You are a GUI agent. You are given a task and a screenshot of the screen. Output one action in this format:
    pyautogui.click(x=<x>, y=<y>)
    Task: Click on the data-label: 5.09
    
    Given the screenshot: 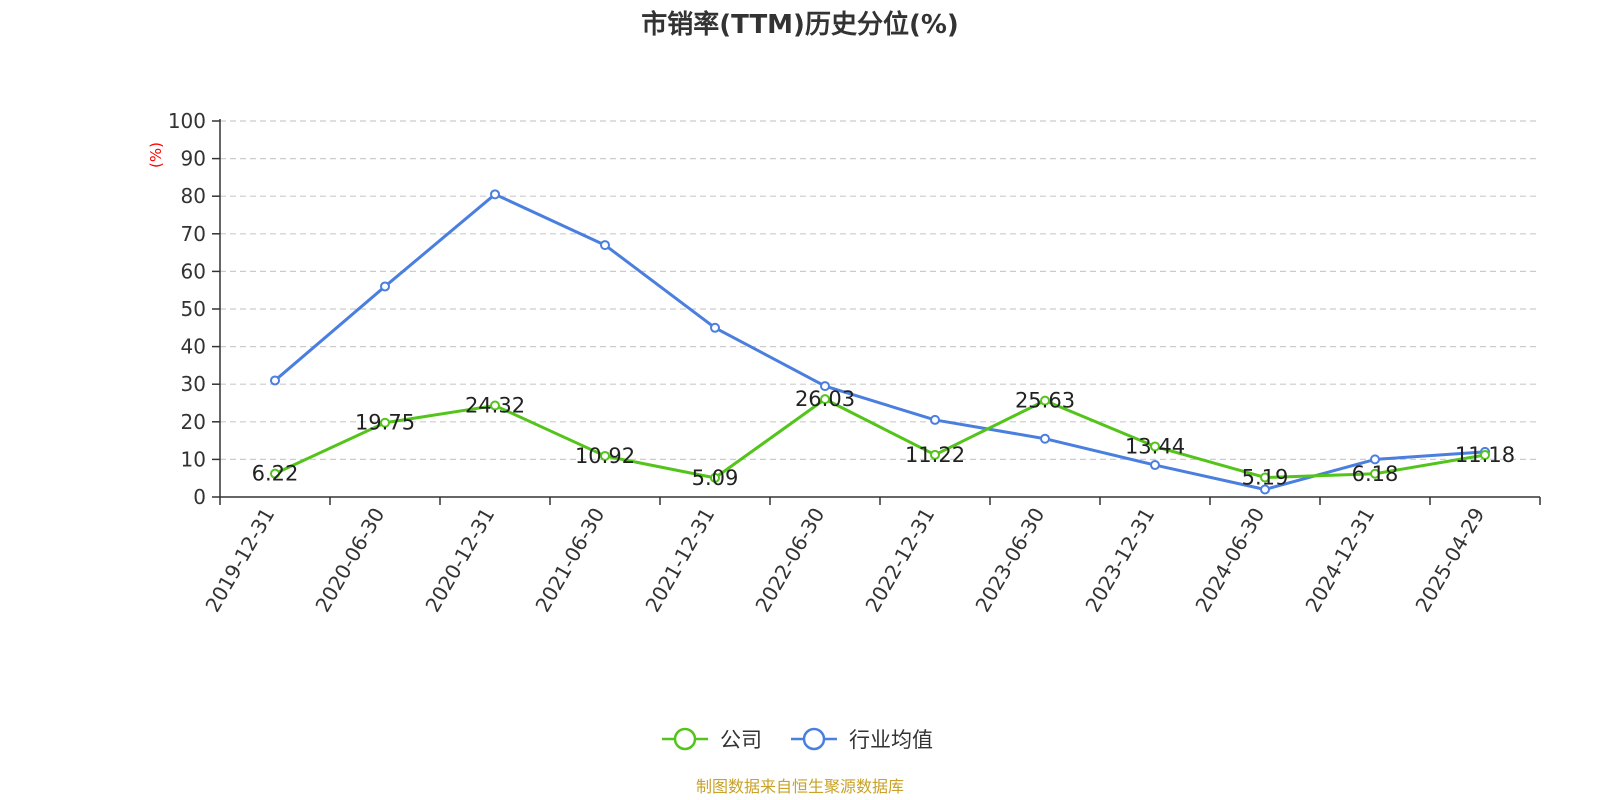 What is the action you would take?
    pyautogui.click(x=715, y=478)
    